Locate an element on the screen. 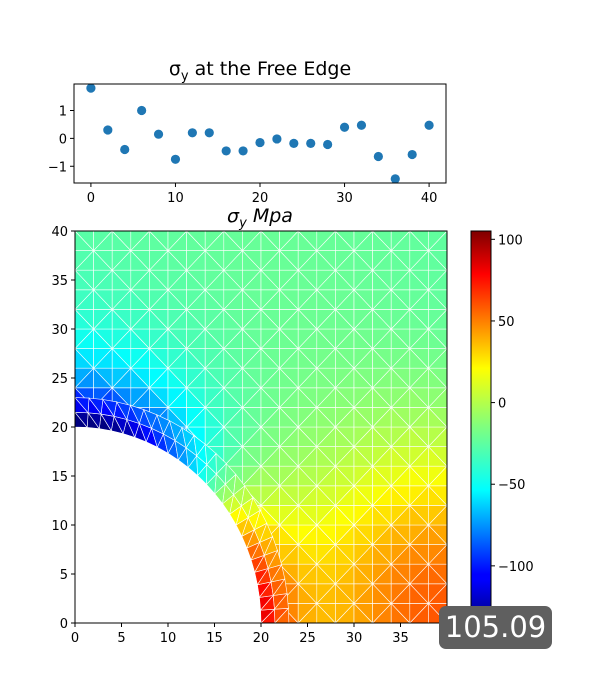 Image resolution: width=600 pixels, height=700 pixels. colorbar-tick-label: 0 is located at coordinates (502, 404).